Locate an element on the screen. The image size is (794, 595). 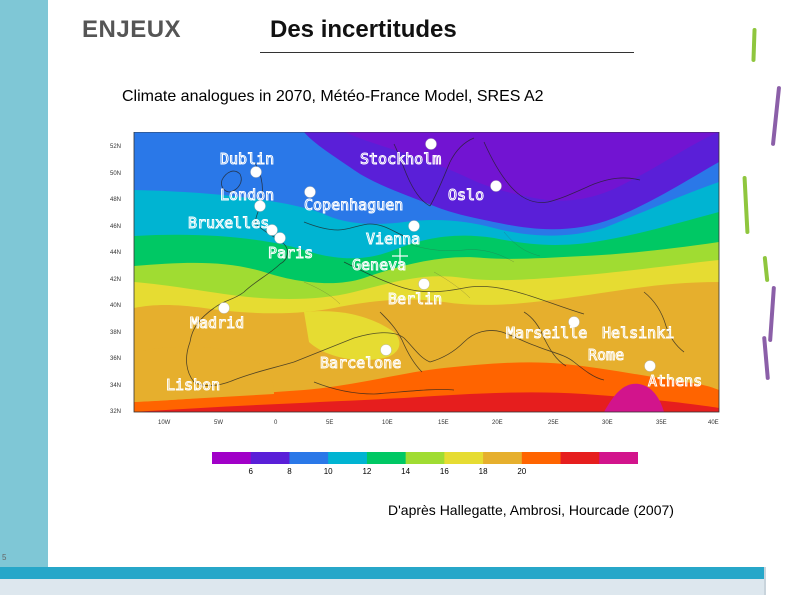
city-label-lisbon: Lisbon is located at coordinates (193, 385).